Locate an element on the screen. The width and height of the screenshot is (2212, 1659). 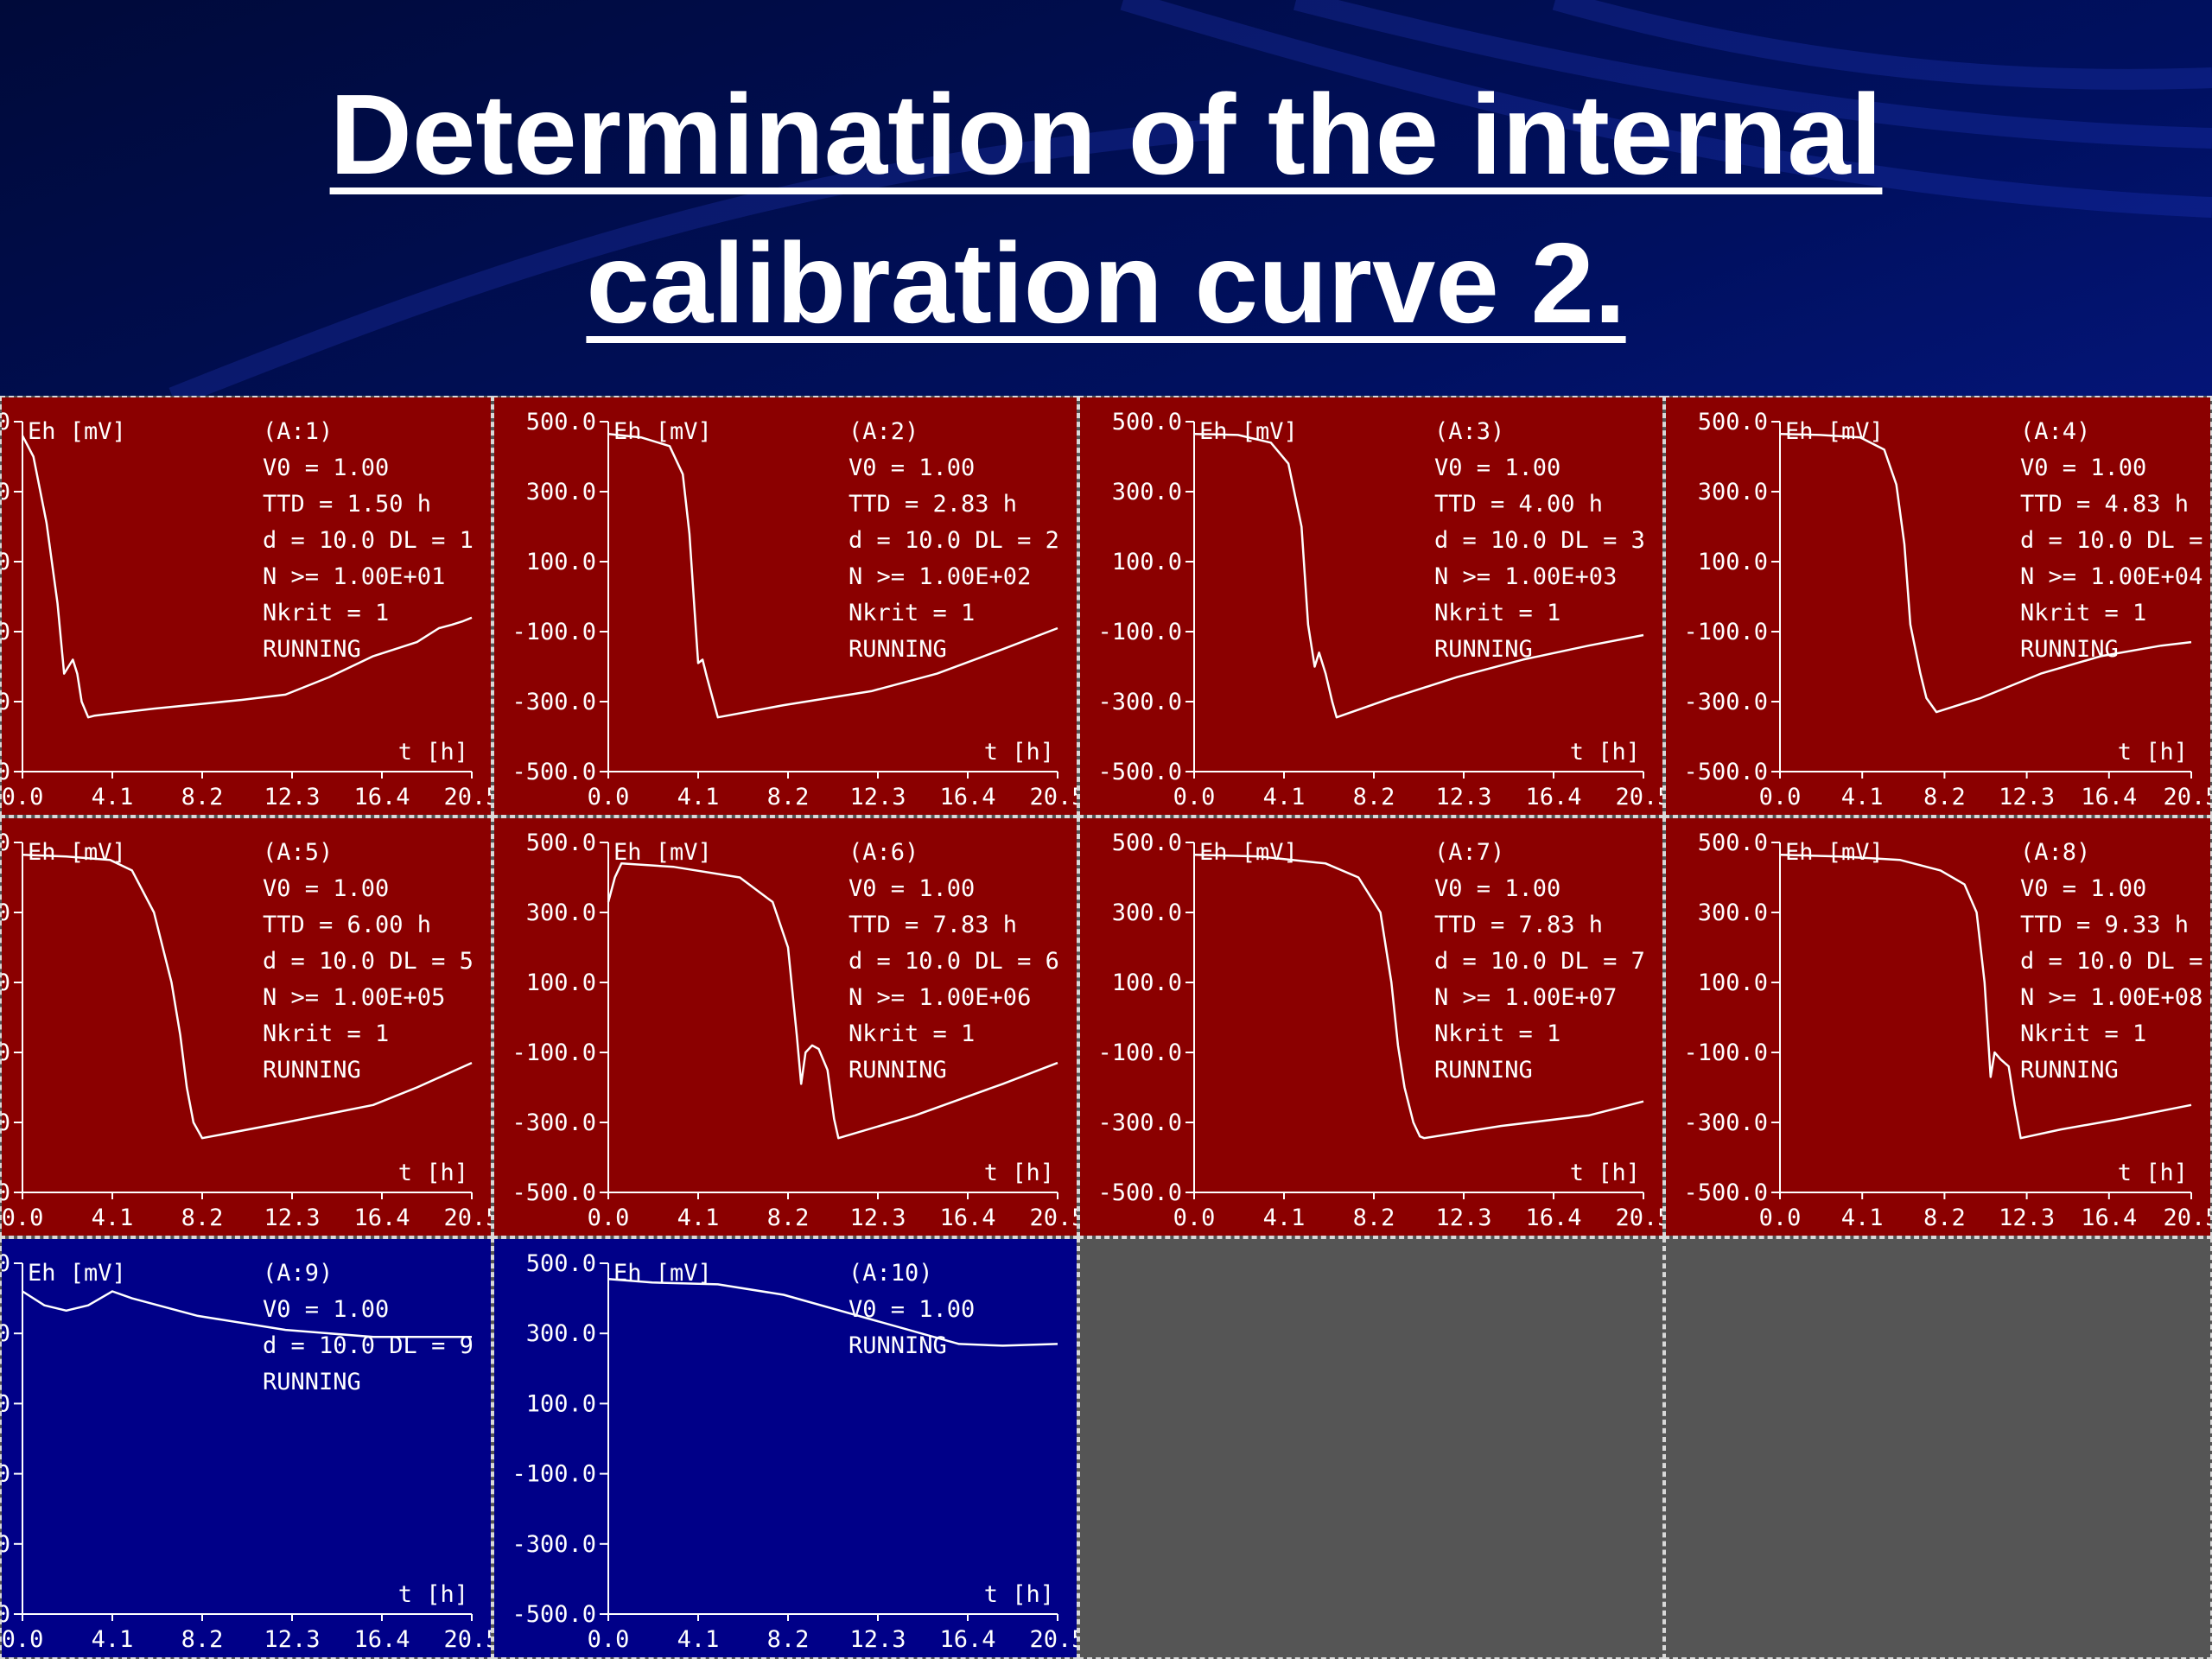
panel-info-line: TTD = 7.83 h is located at coordinates (933, 925).